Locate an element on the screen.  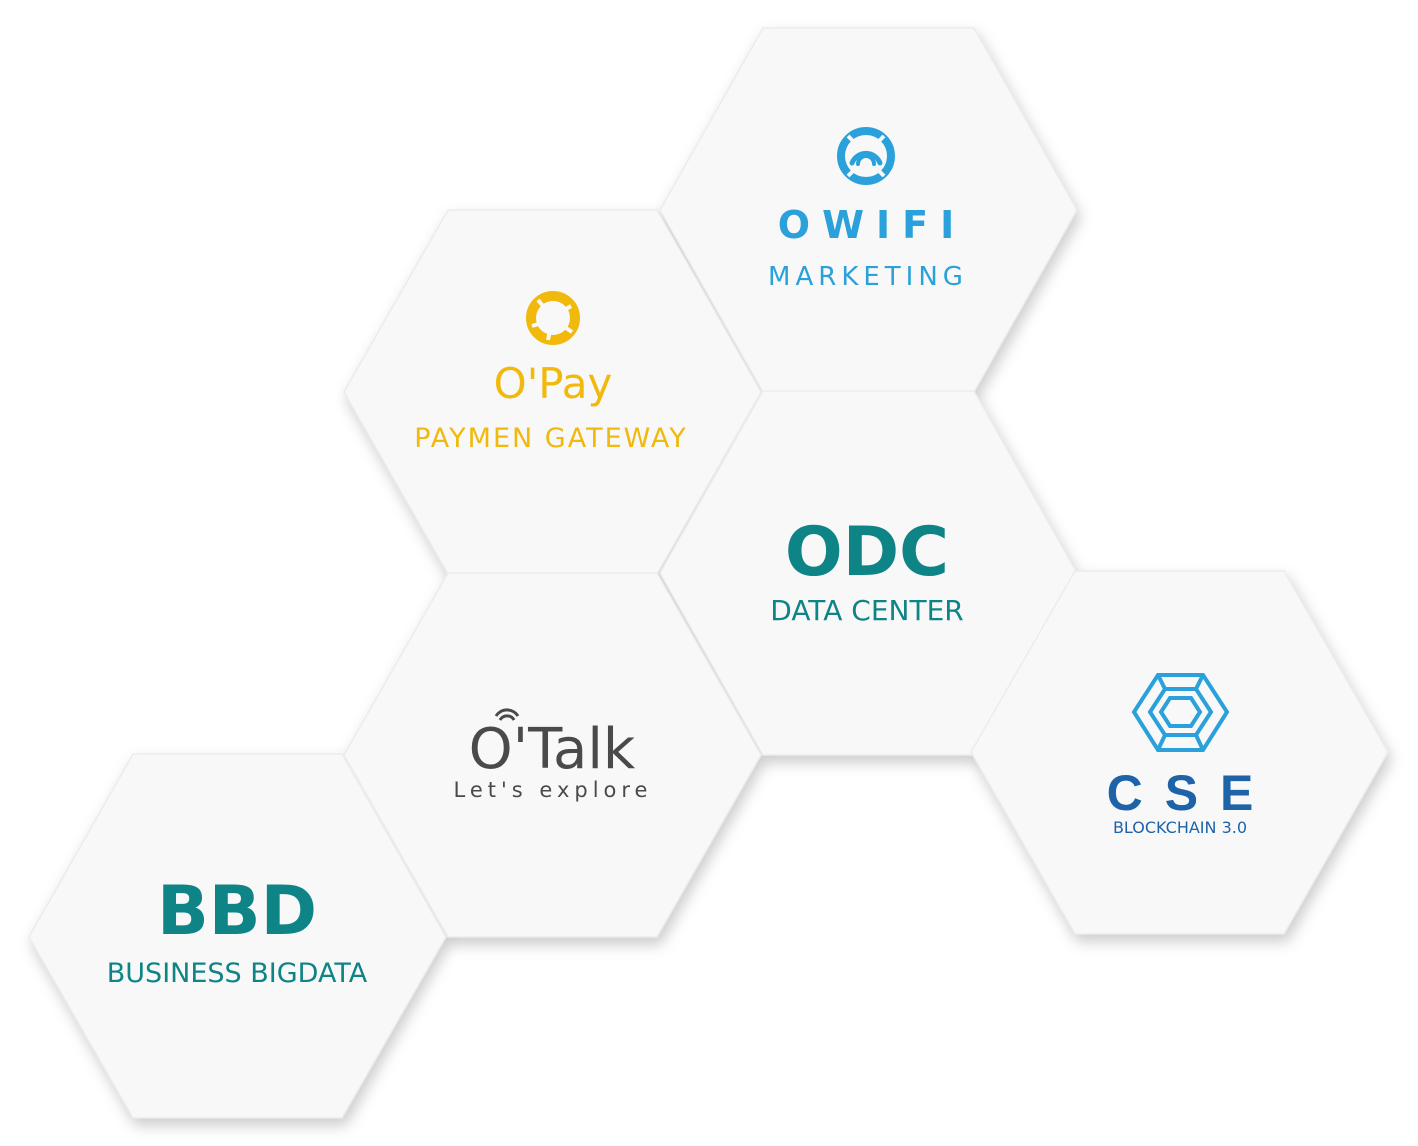
signal-icon is located at coordinates (507, 714).